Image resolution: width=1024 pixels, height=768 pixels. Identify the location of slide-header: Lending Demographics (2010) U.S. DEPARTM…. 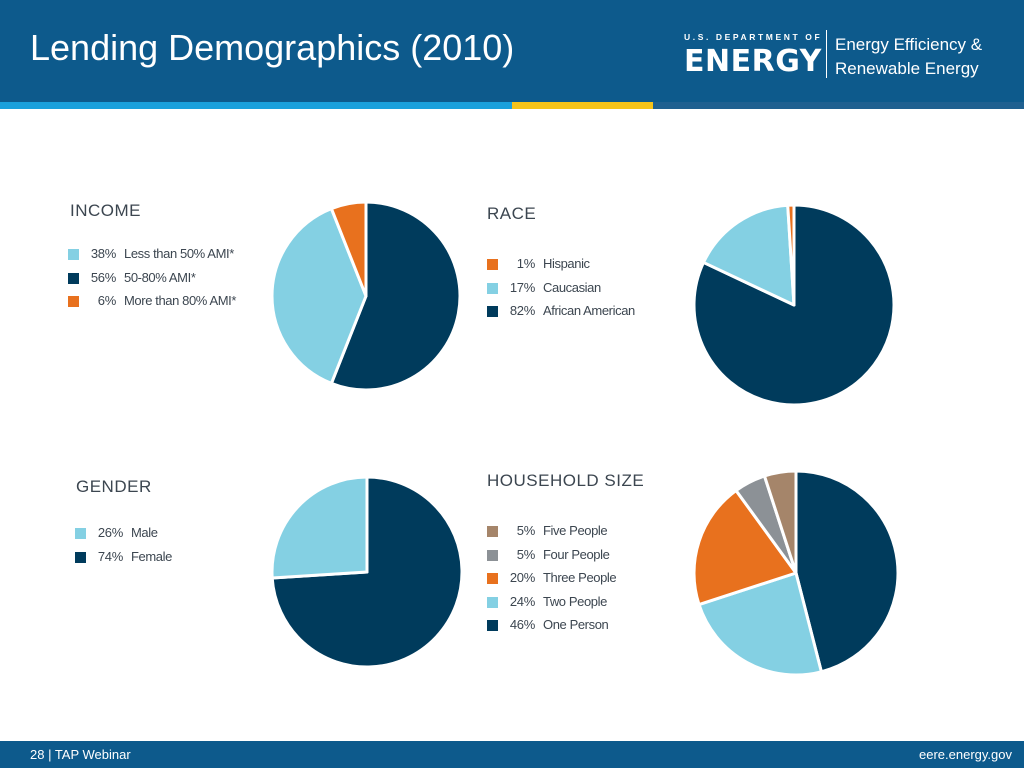
(512, 51).